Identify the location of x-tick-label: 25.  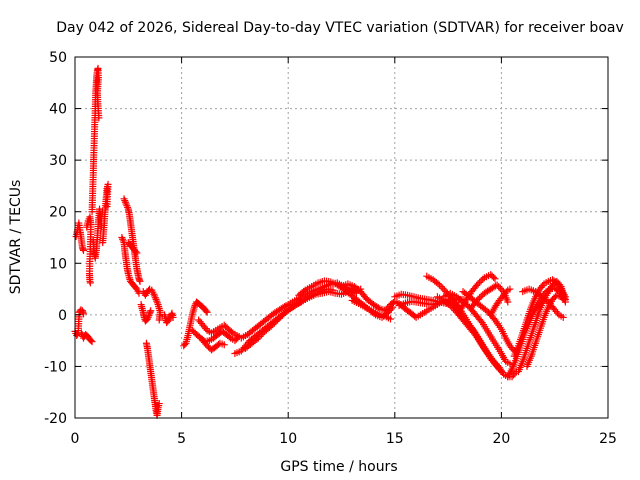
(608, 439).